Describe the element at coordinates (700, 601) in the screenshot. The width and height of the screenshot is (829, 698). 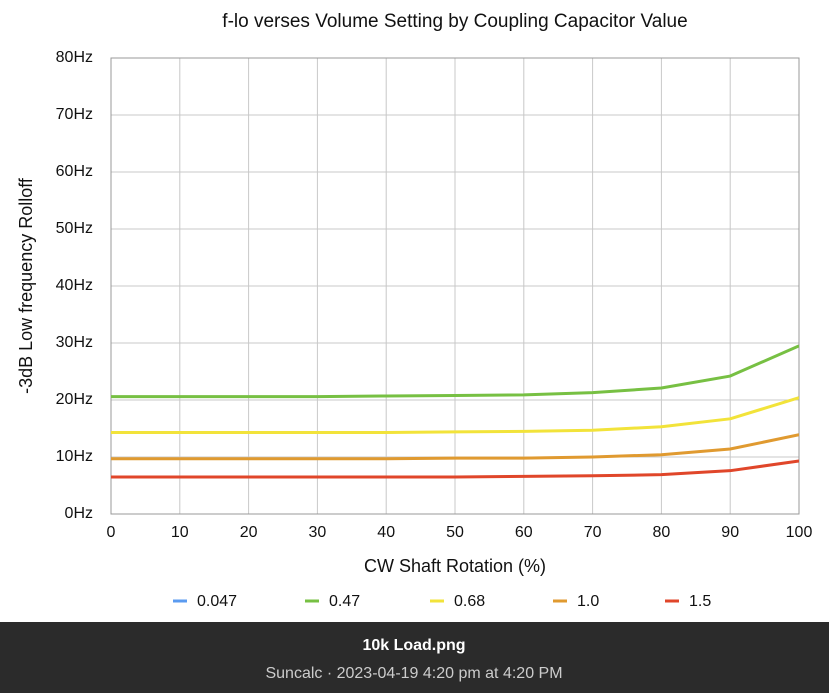
I see `legend-label: 1.5` at that location.